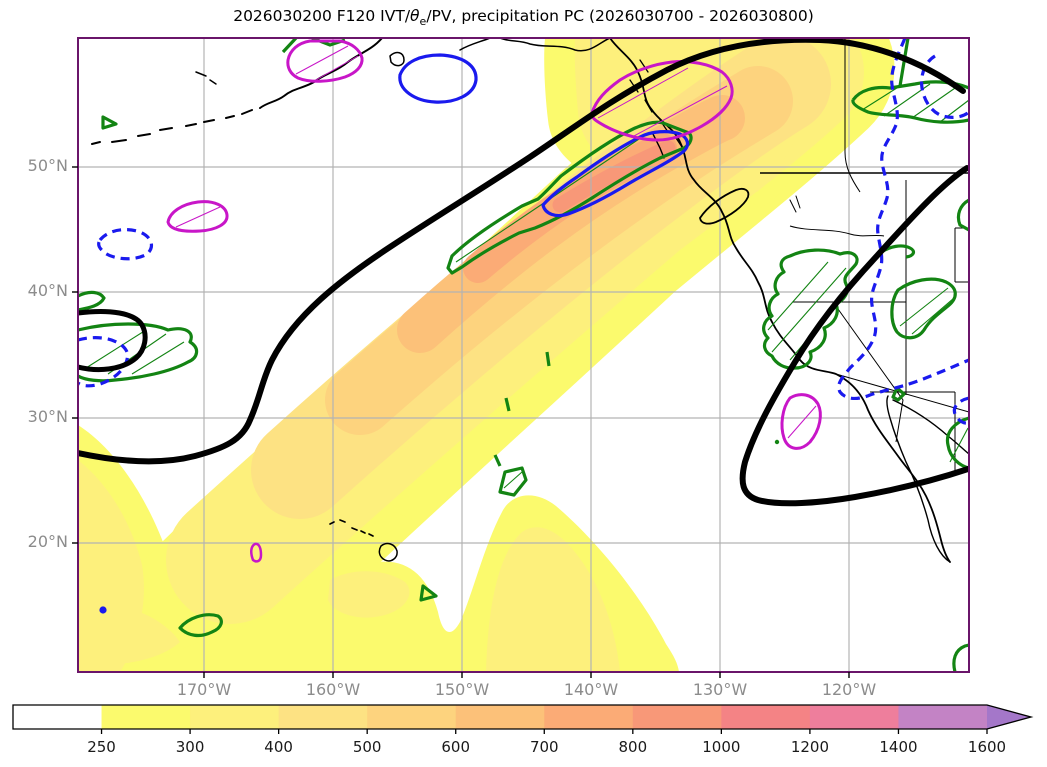 The height and width of the screenshot is (767, 1047). I want to click on blue-dashed-left-top, so click(125, 244).